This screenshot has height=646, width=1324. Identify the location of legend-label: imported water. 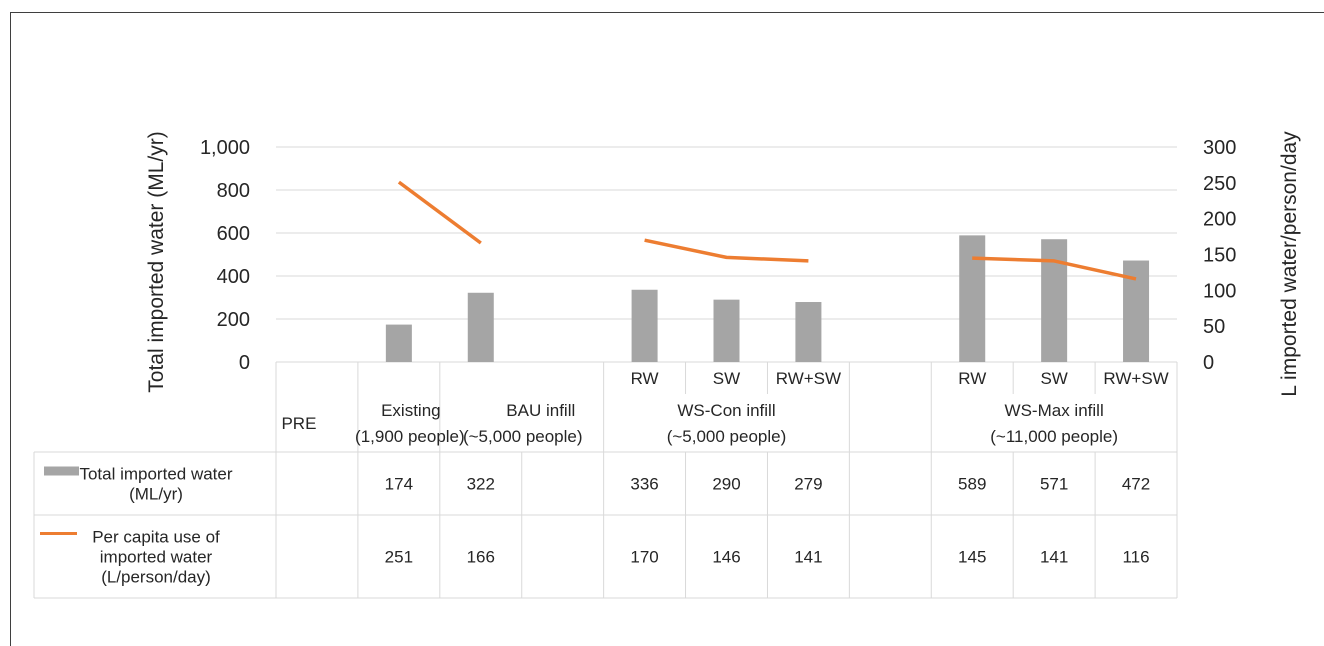
(156, 557).